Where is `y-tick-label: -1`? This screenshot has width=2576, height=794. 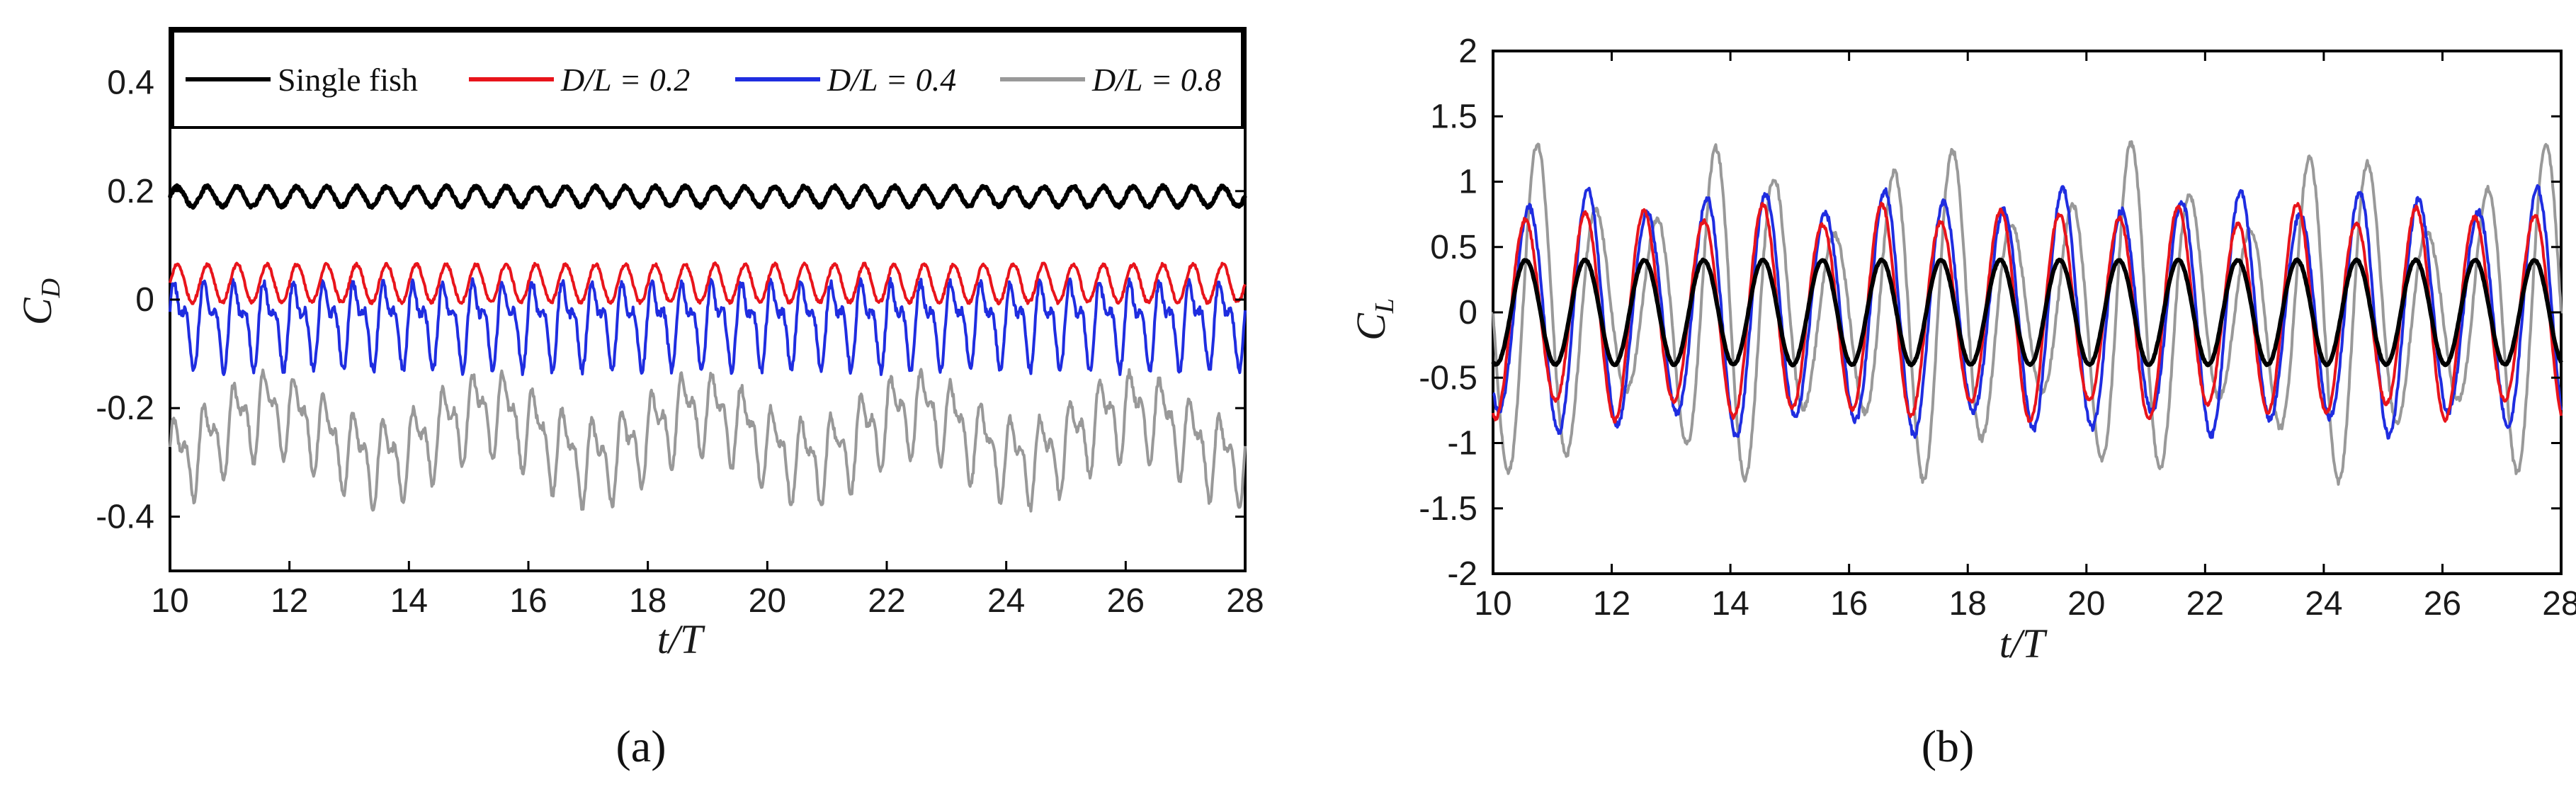
y-tick-label: -1 is located at coordinates (1462, 444).